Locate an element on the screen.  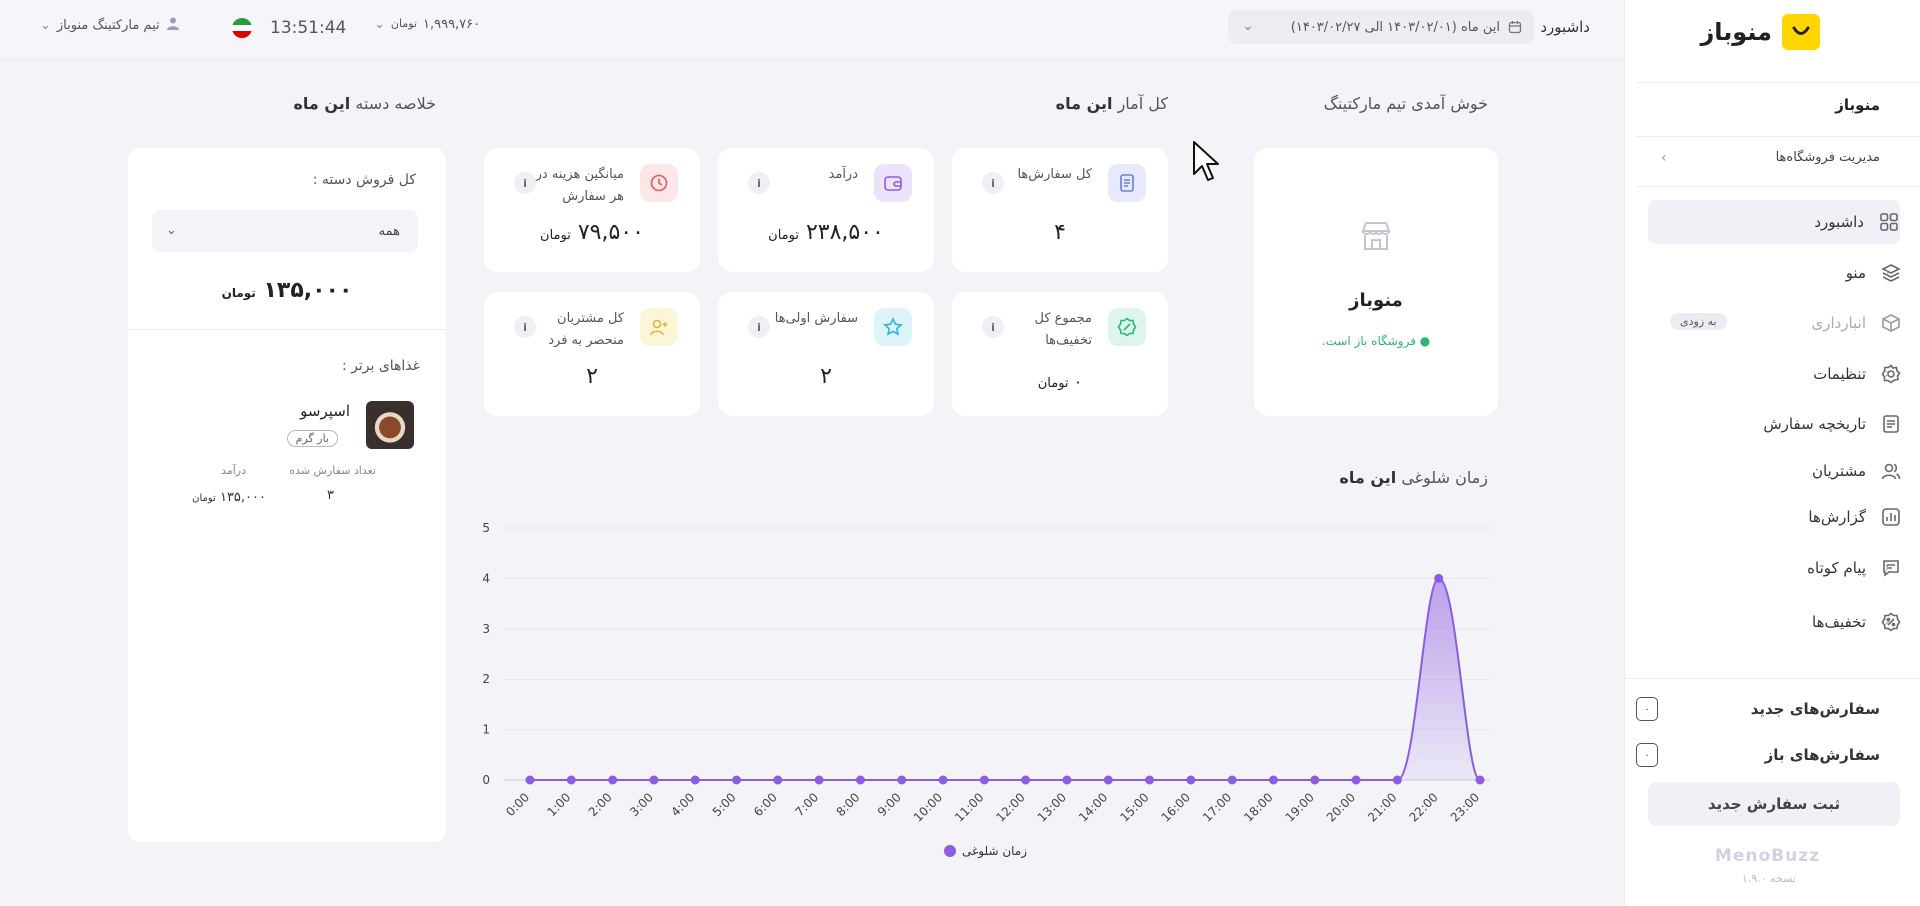
users-icon is located at coordinates (1891, 471).